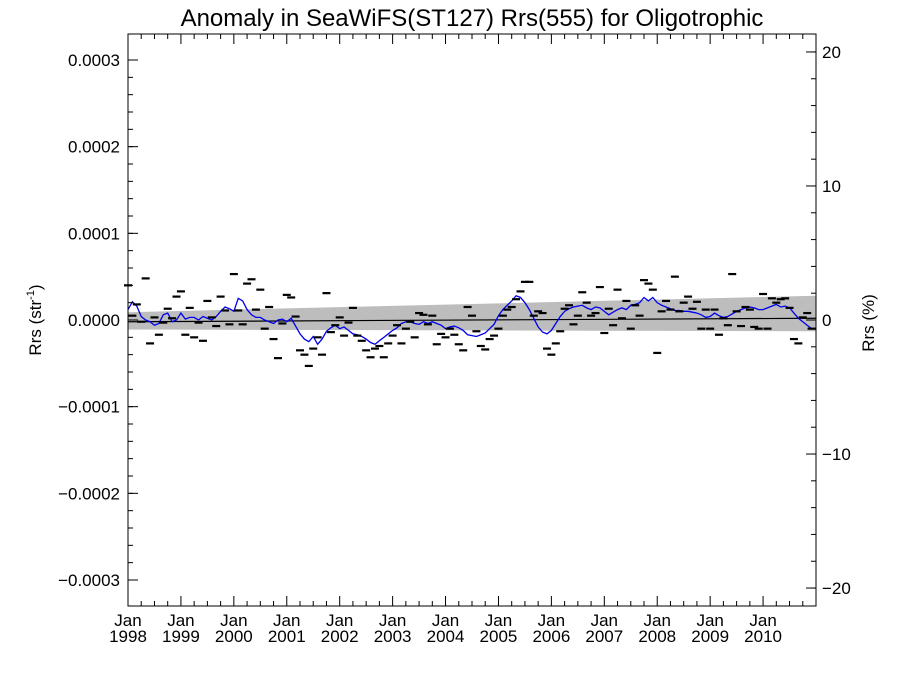 Image resolution: width=900 pixels, height=675 pixels. I want to click on x-tick-label-year: 2008, so click(657, 636).